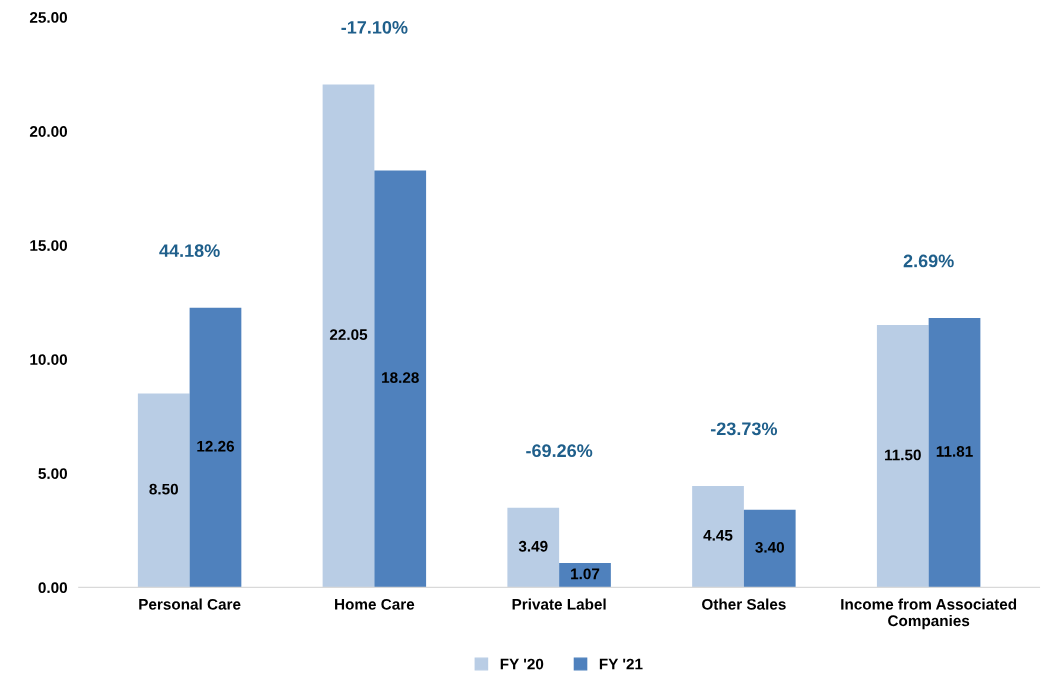 The height and width of the screenshot is (687, 1050). What do you see at coordinates (189, 251) in the screenshot?
I see `annotation: 44.18%` at bounding box center [189, 251].